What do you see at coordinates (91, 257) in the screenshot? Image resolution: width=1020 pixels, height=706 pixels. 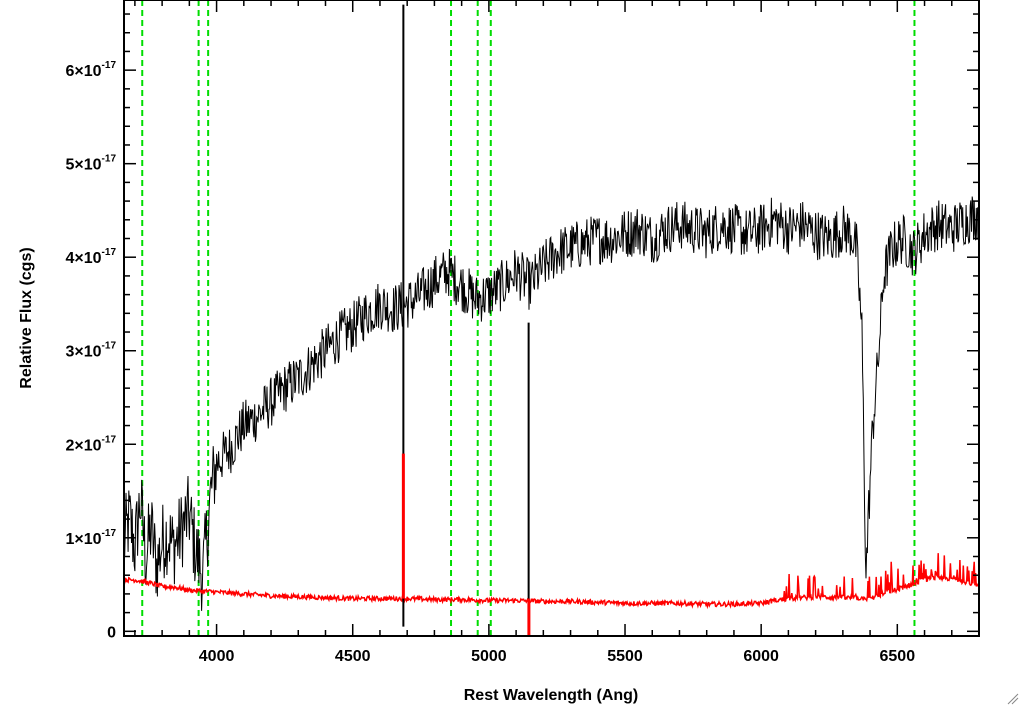 I see `y-tick-label: 4×10⁻¹⁷` at bounding box center [91, 257].